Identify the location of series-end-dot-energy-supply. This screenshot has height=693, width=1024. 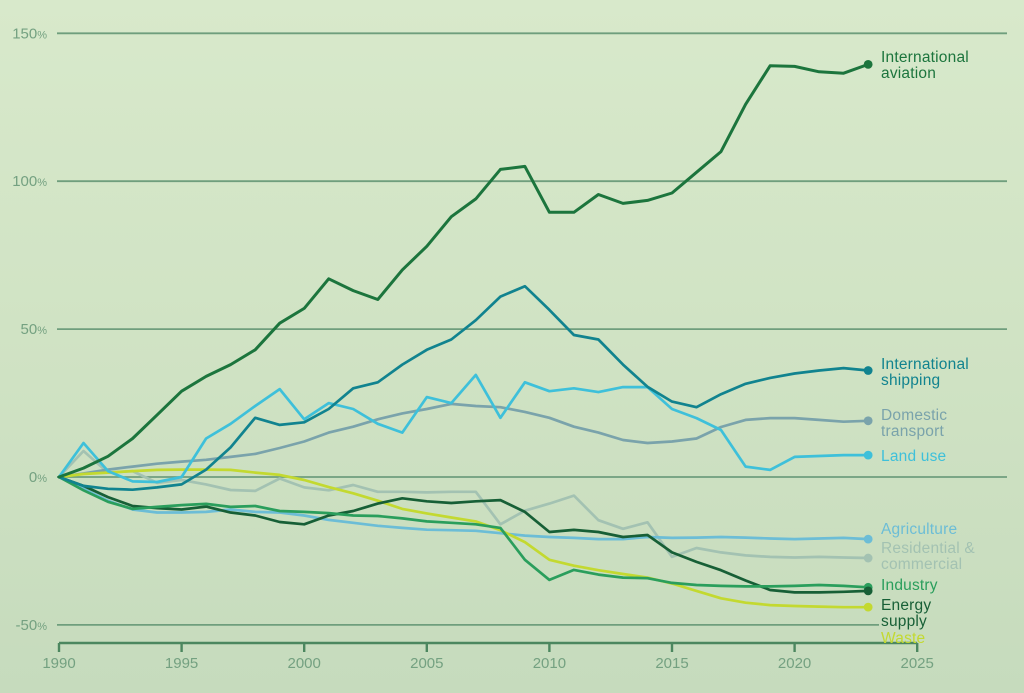
(868, 591).